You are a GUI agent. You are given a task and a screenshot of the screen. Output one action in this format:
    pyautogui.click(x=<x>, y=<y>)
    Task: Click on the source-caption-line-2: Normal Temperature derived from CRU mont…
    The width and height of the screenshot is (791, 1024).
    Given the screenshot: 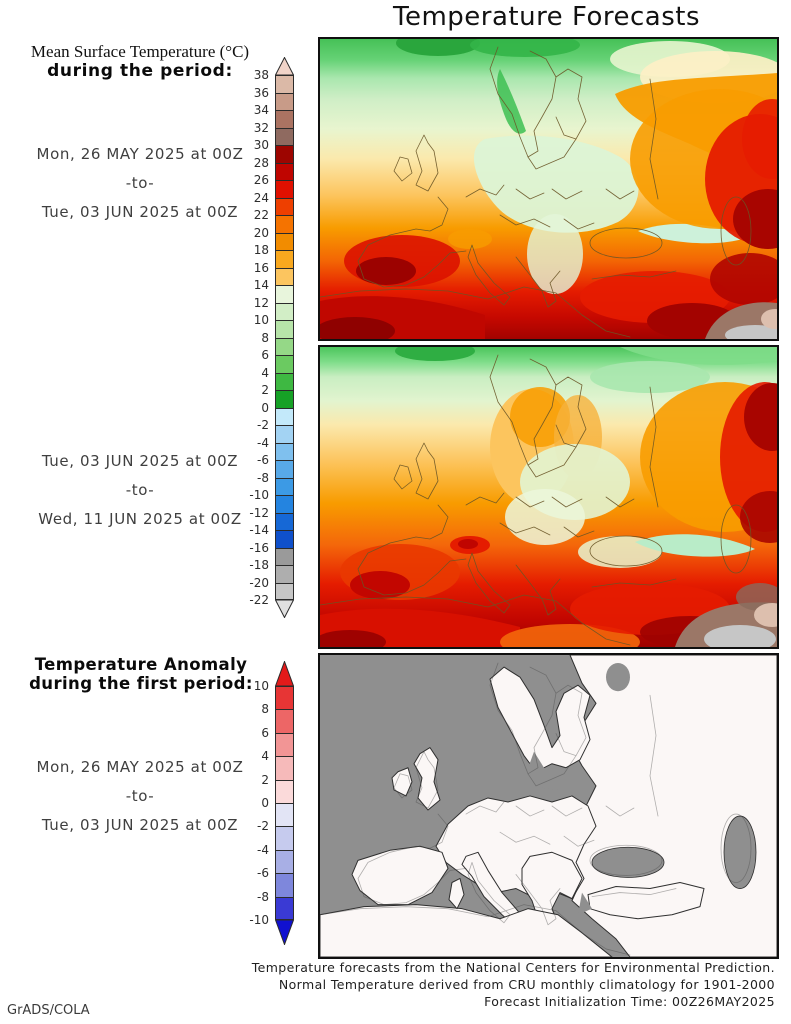 What is the action you would take?
    pyautogui.click(x=526, y=984)
    